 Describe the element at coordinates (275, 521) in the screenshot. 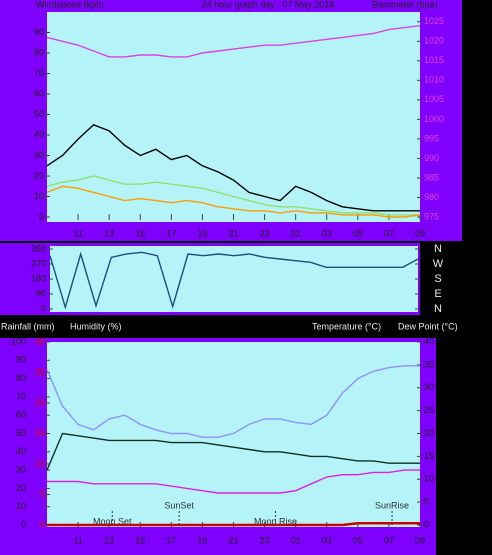

I see `event-label: Moon Rise` at that location.